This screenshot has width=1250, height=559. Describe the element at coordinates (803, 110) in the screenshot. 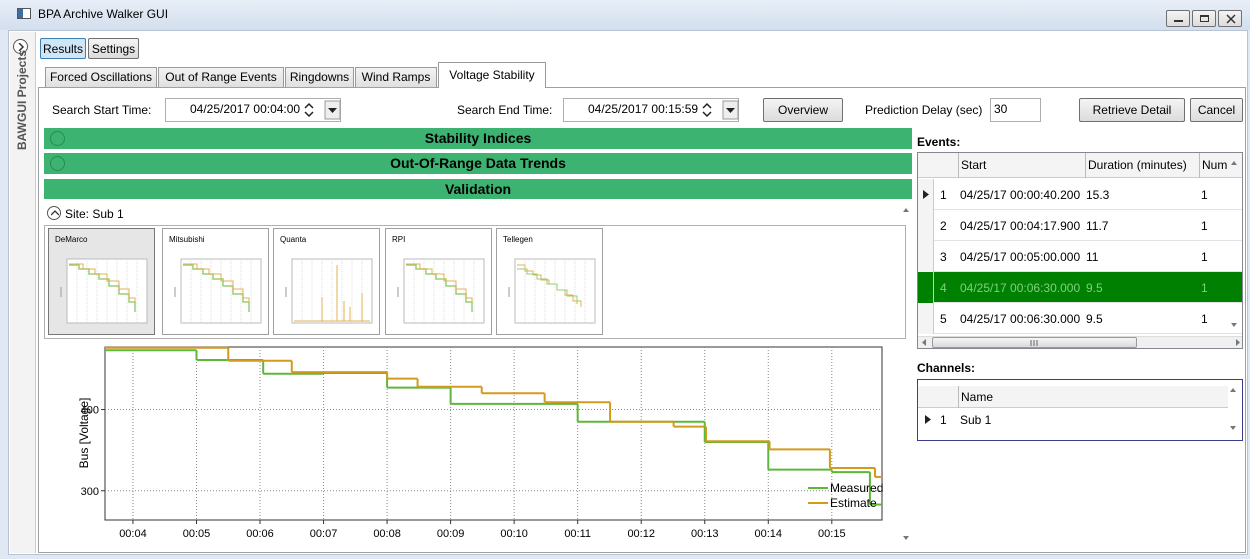

I see `overview-button: Overview` at that location.